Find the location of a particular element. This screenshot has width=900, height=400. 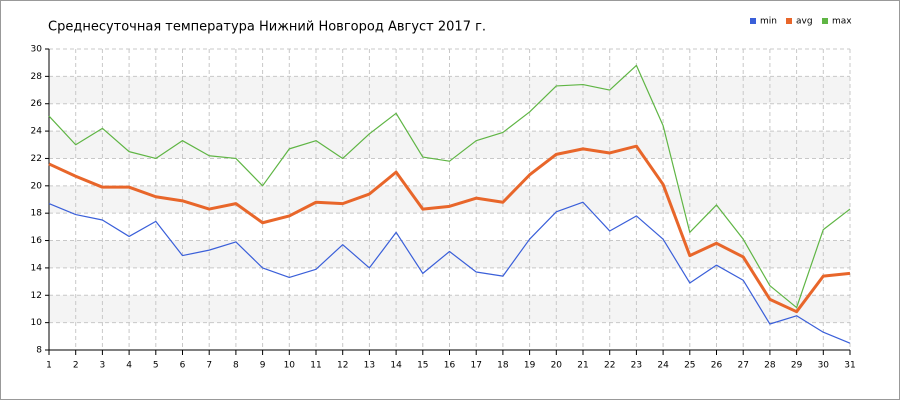

y-tick-label: 24 is located at coordinates (37, 132).